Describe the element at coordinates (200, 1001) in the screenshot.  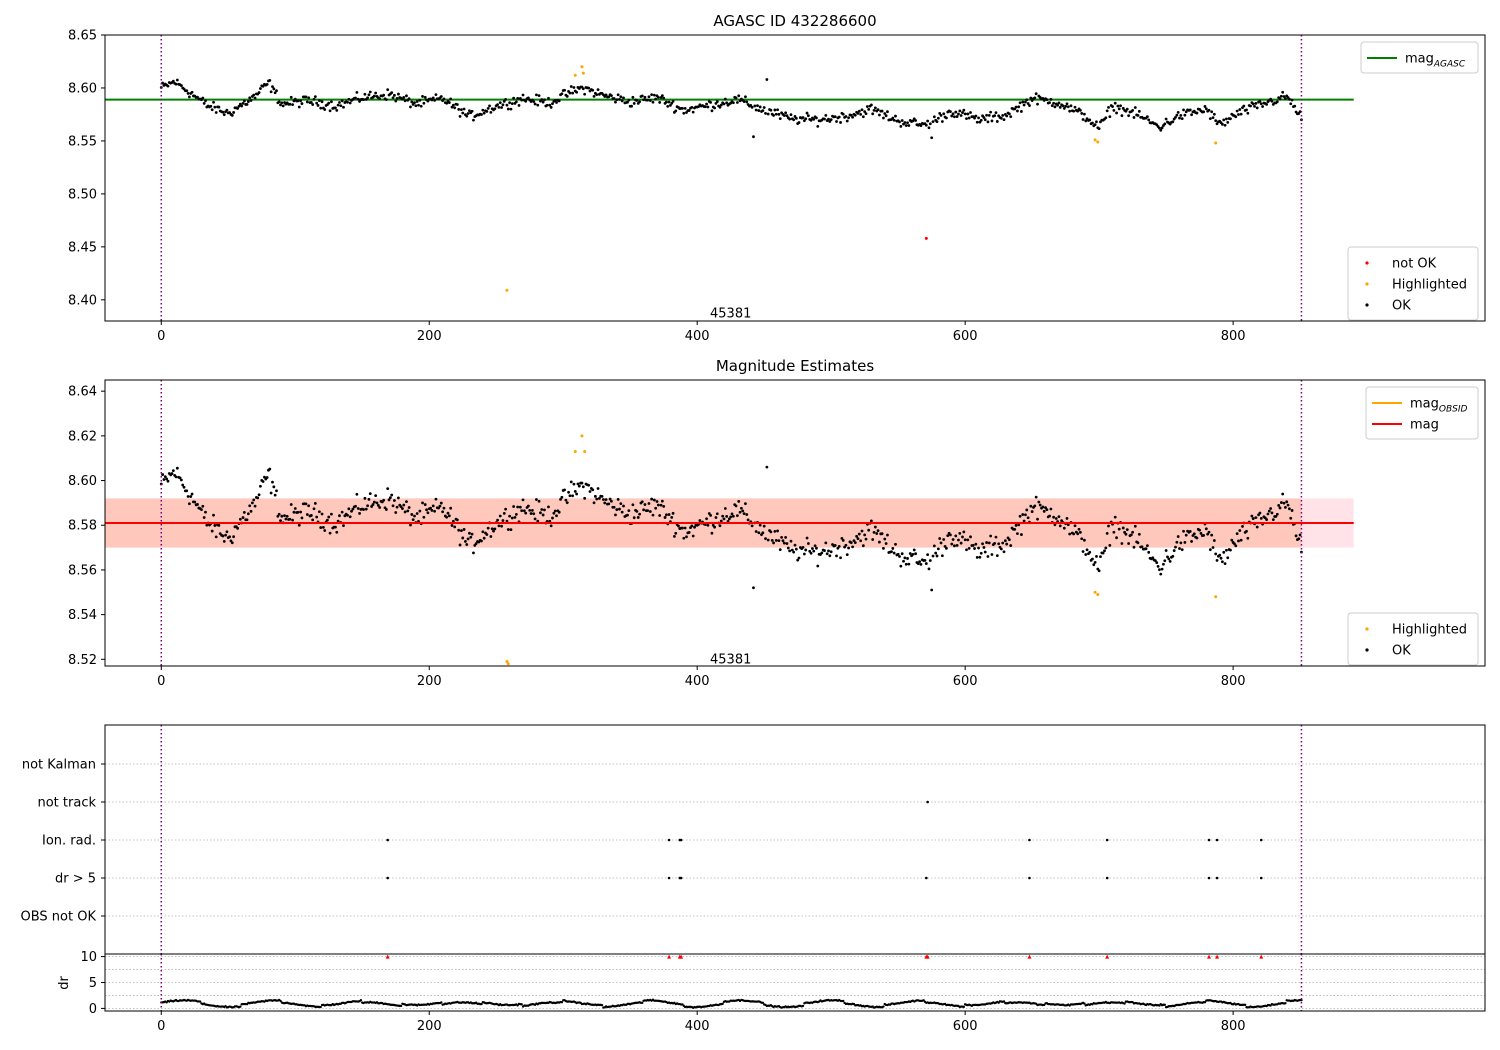
I see `dr-point` at that location.